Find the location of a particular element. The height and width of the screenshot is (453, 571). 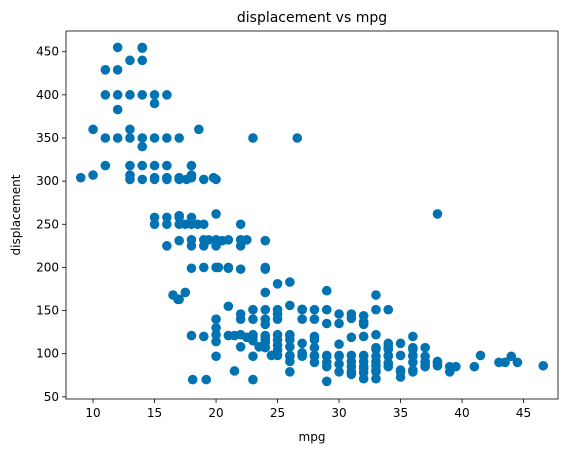

y-tick-label: 350 is located at coordinates (47, 138).